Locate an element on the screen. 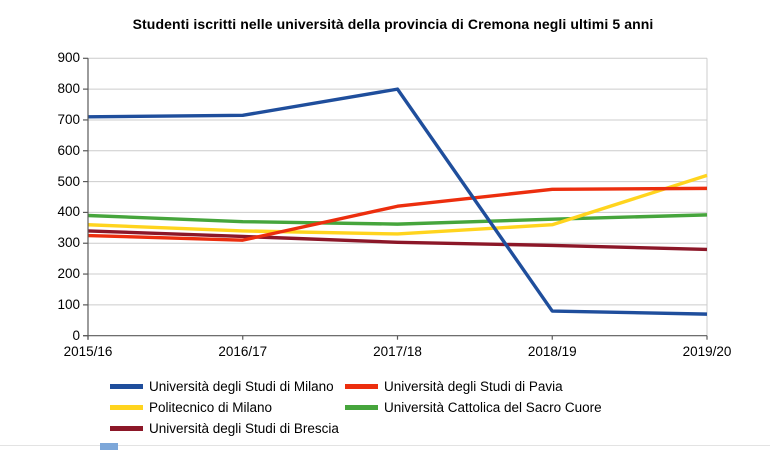 Image resolution: width=770 pixels, height=450 pixels. series-line-universit-degli-studi-di-pavia is located at coordinates (397, 214).